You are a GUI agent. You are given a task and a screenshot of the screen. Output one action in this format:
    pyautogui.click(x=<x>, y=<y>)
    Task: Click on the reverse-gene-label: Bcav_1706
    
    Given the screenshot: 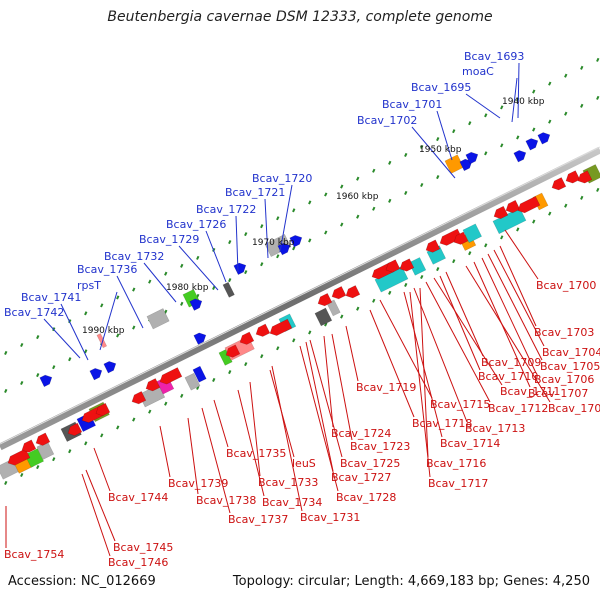 What is the action you would take?
    pyautogui.click(x=564, y=379)
    